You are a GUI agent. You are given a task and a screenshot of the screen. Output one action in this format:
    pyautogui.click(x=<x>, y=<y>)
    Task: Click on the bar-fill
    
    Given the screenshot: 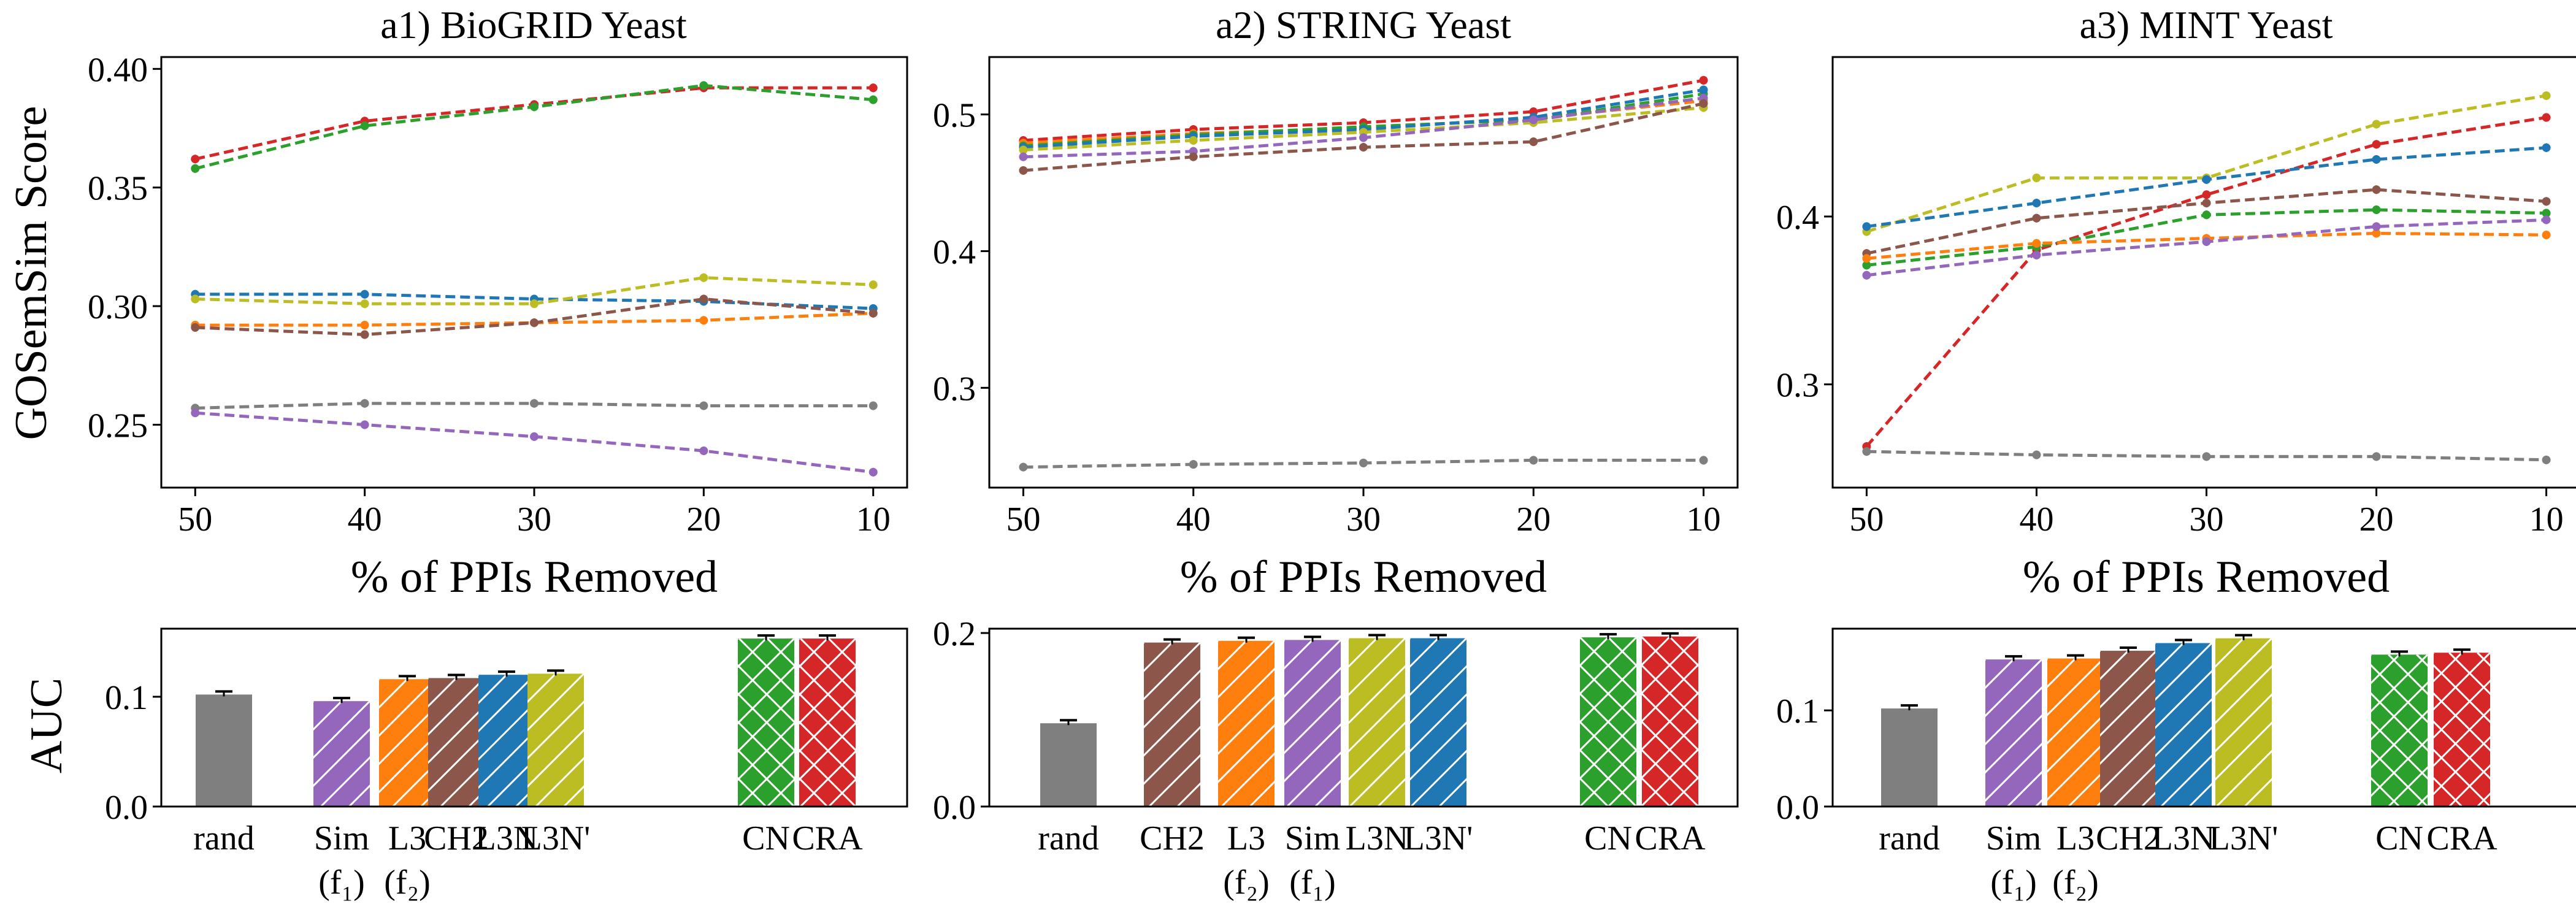 What is the action you would take?
    pyautogui.click(x=341, y=754)
    